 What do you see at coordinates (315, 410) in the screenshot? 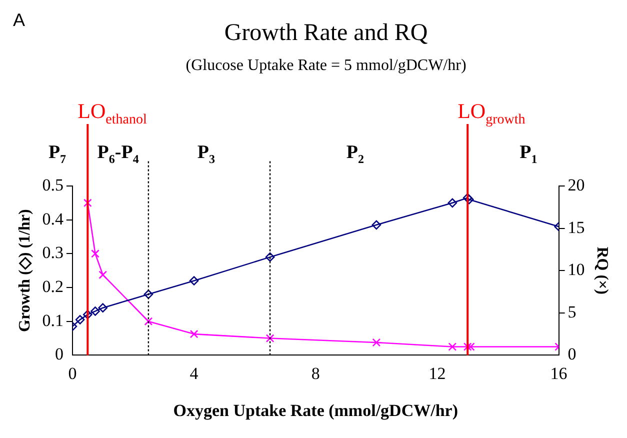
I see `x-axis-title: Oxygen Uptake Rate (mmol/gDCW/hr)` at bounding box center [315, 410].